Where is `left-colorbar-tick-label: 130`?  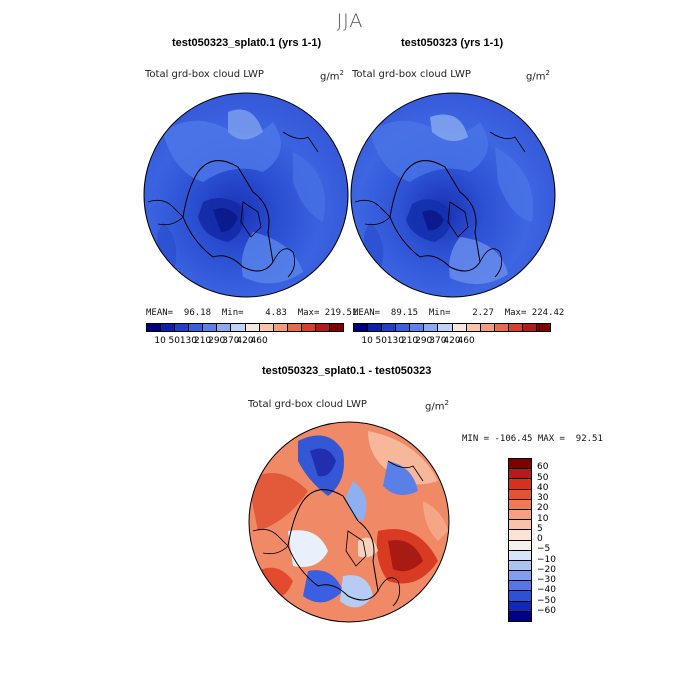 left-colorbar-tick-label: 130 is located at coordinates (188, 341).